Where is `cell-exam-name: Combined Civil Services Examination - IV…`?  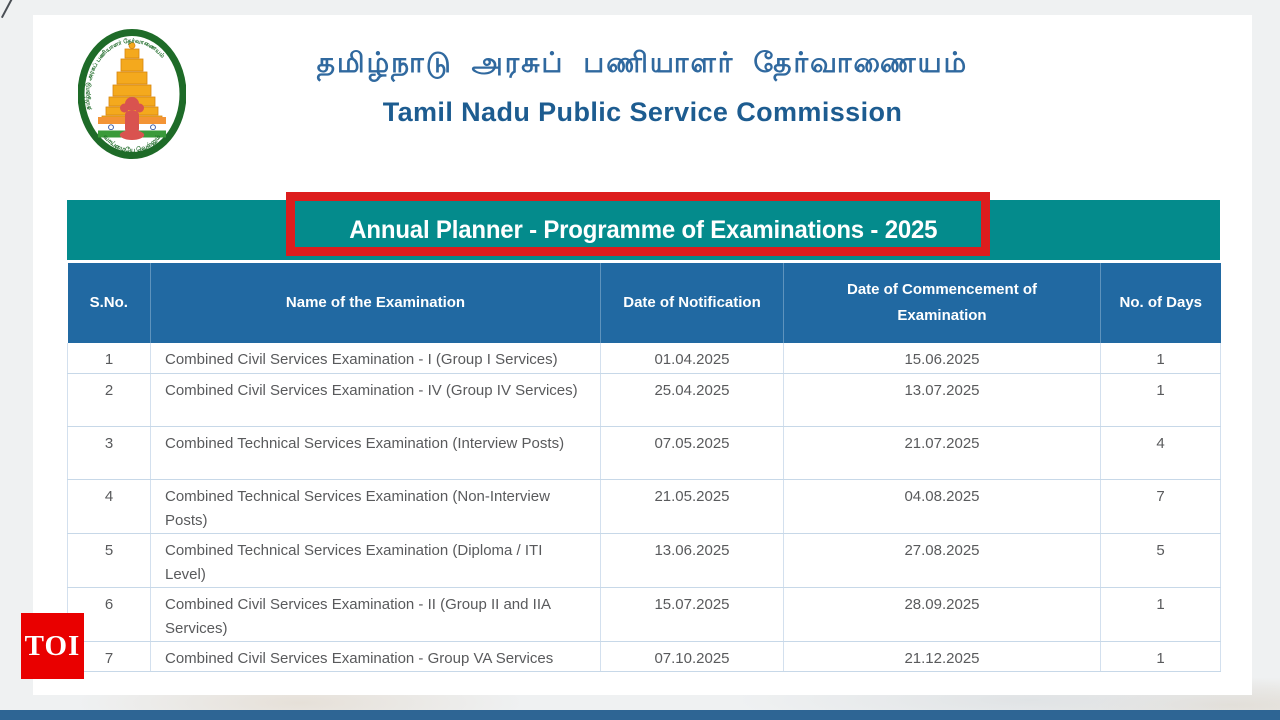
cell-exam-name: Combined Civil Services Examination - IV… is located at coordinates (375, 400).